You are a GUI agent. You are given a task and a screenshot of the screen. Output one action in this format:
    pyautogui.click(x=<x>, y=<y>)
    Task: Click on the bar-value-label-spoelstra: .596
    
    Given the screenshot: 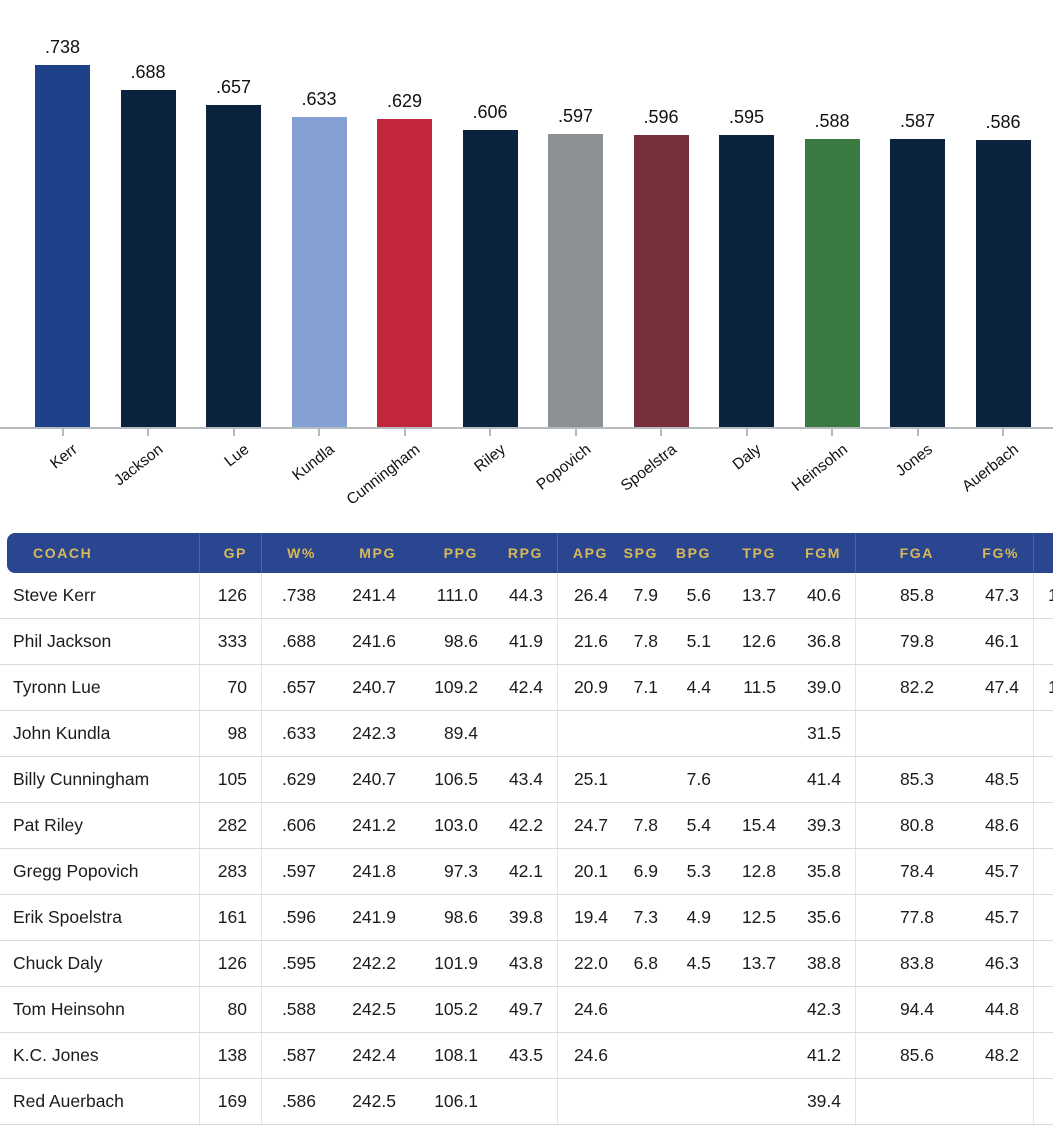 What is the action you would take?
    pyautogui.click(x=661, y=117)
    